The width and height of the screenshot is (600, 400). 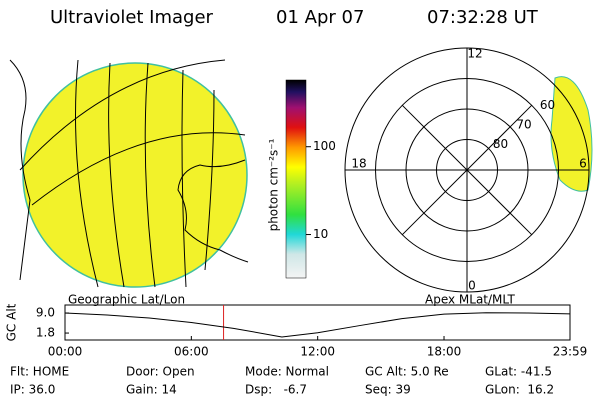 I want to click on colorbar-label: photon cm⁻²s⁻¹, so click(x=274, y=184).